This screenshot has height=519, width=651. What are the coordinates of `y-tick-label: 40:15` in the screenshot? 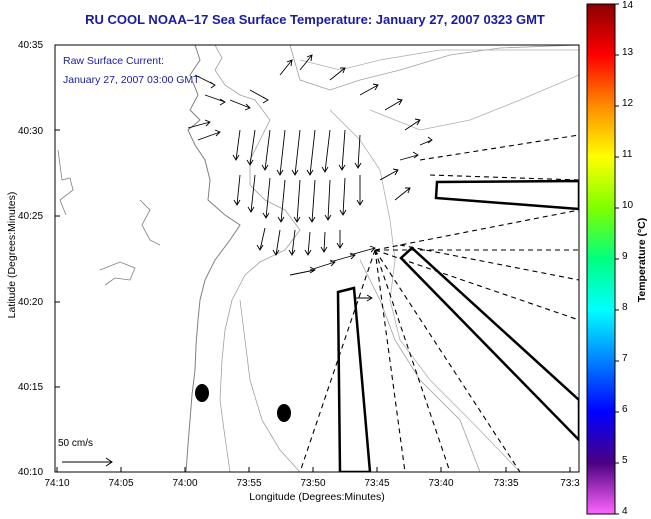 It's located at (31, 387).